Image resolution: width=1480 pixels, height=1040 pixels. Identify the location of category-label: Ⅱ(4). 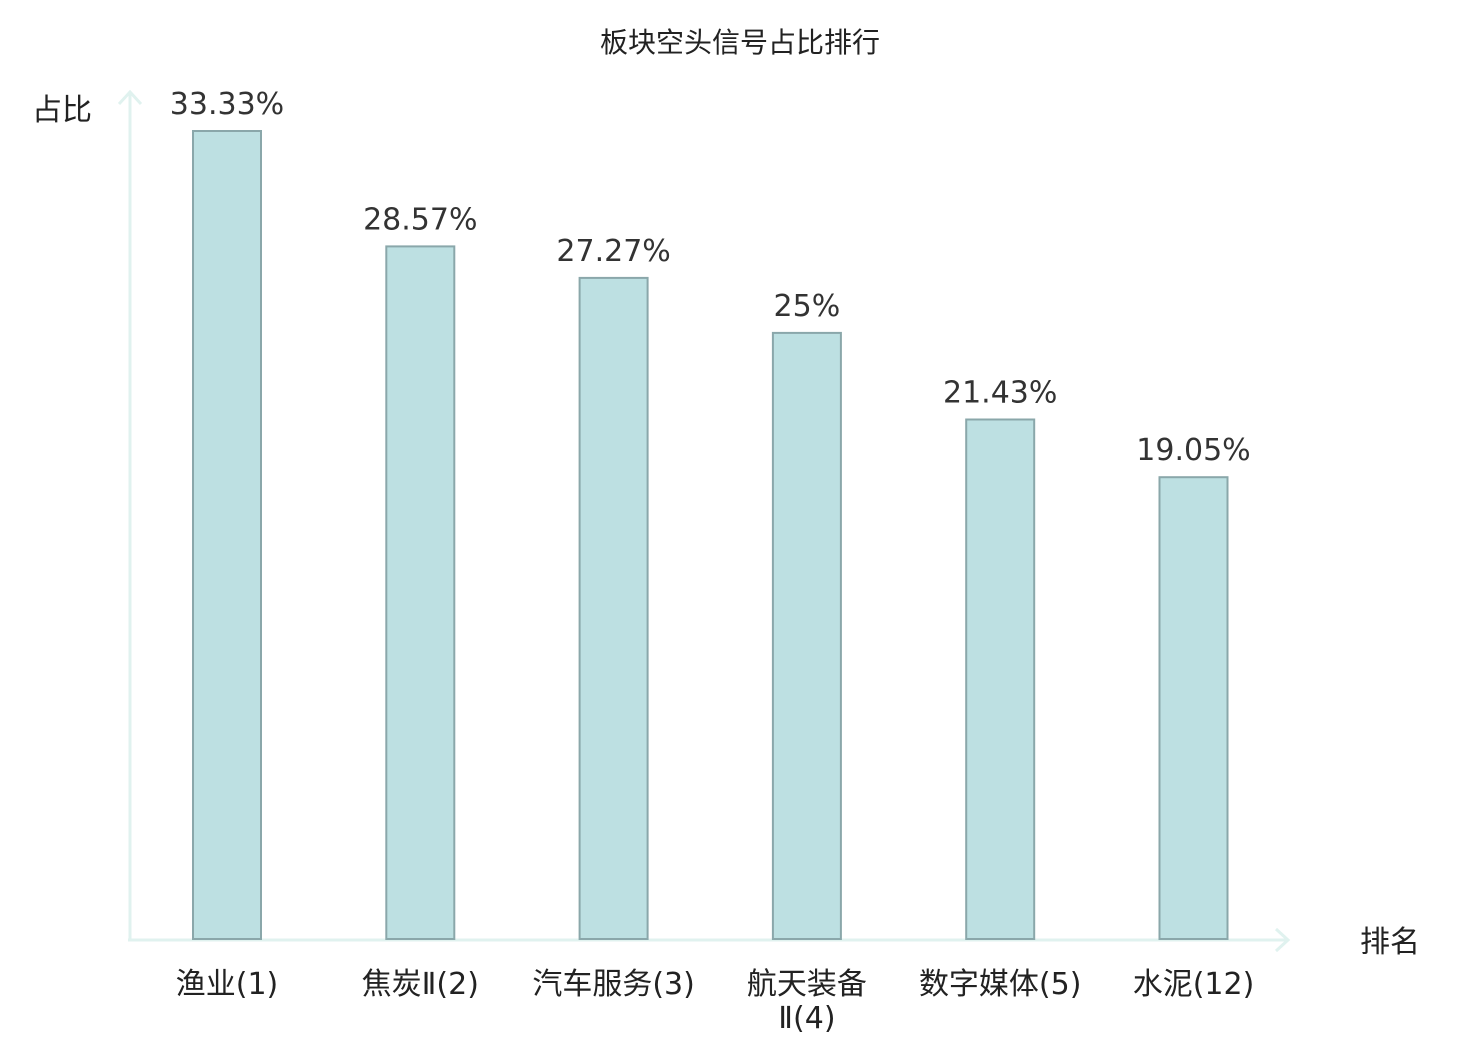
(806, 1018).